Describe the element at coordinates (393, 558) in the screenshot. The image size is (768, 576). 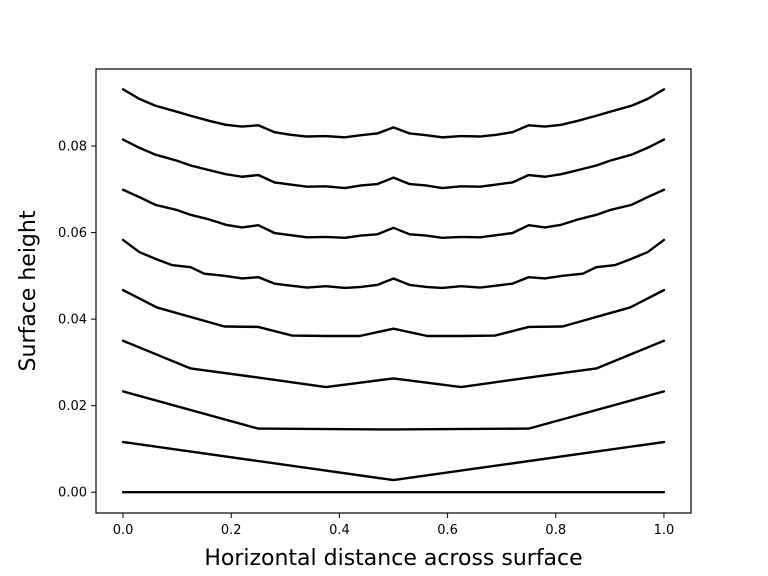
I see `x-axis-label: Horizontal distance across surface` at that location.